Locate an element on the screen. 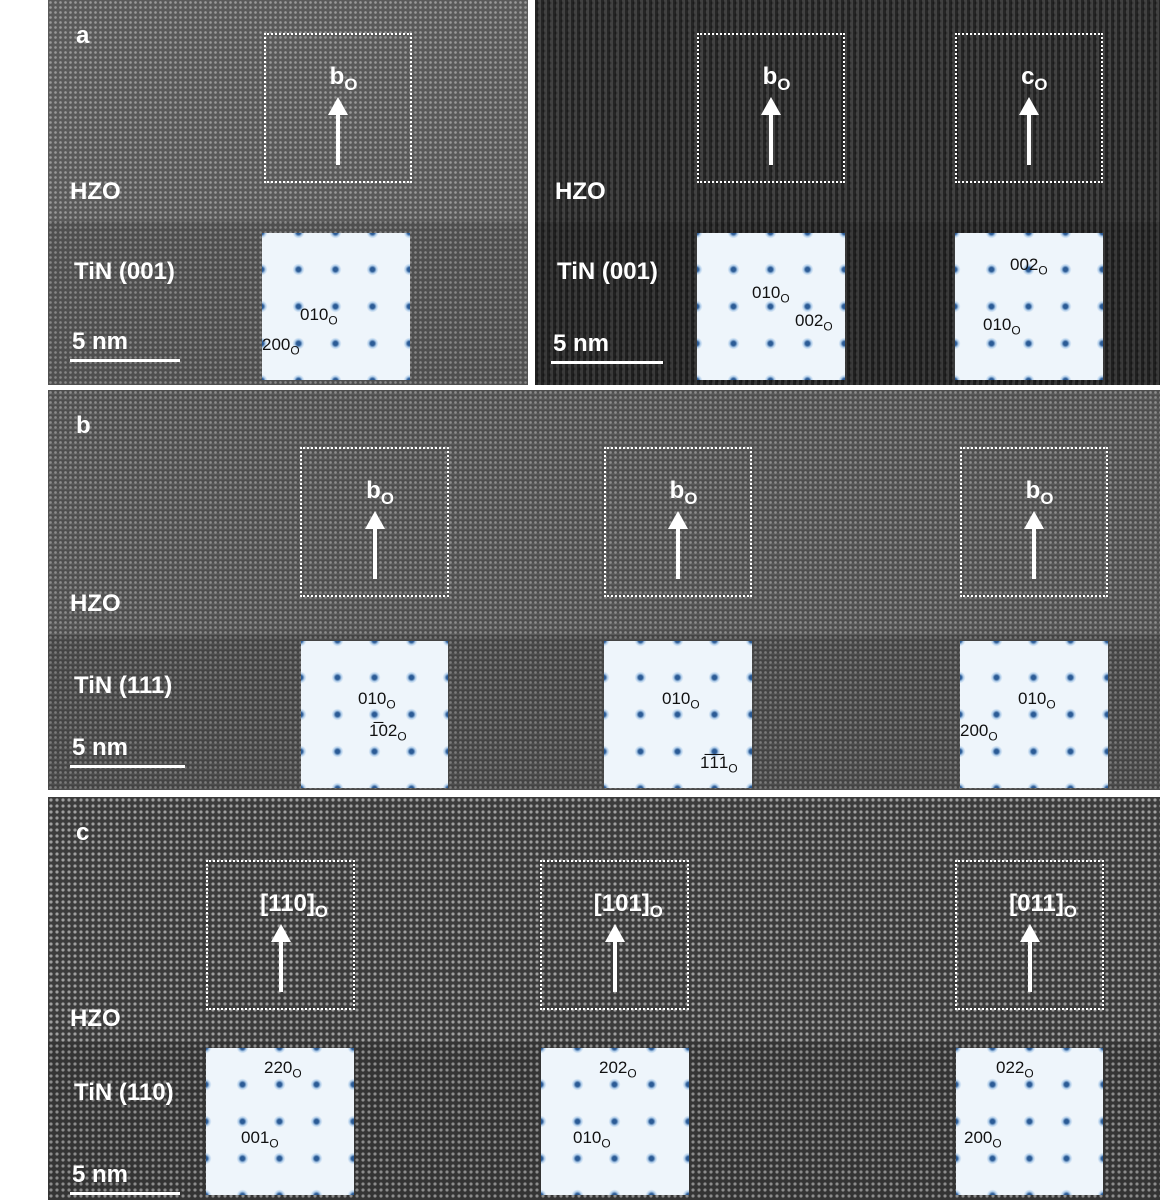  fft-inset: 010O 1̅02O is located at coordinates (374, 714).